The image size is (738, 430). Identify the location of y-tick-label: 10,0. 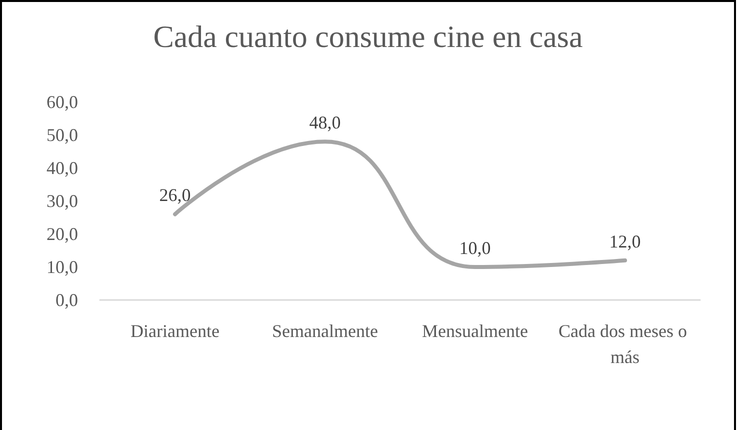
(62, 267).